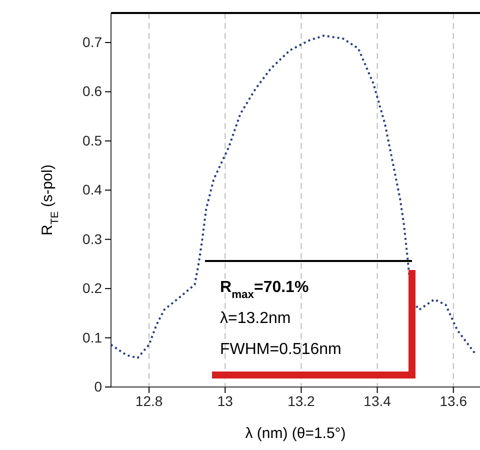 This screenshot has height=450, width=480. I want to click on y-tick-label: 0.3, so click(92, 238).